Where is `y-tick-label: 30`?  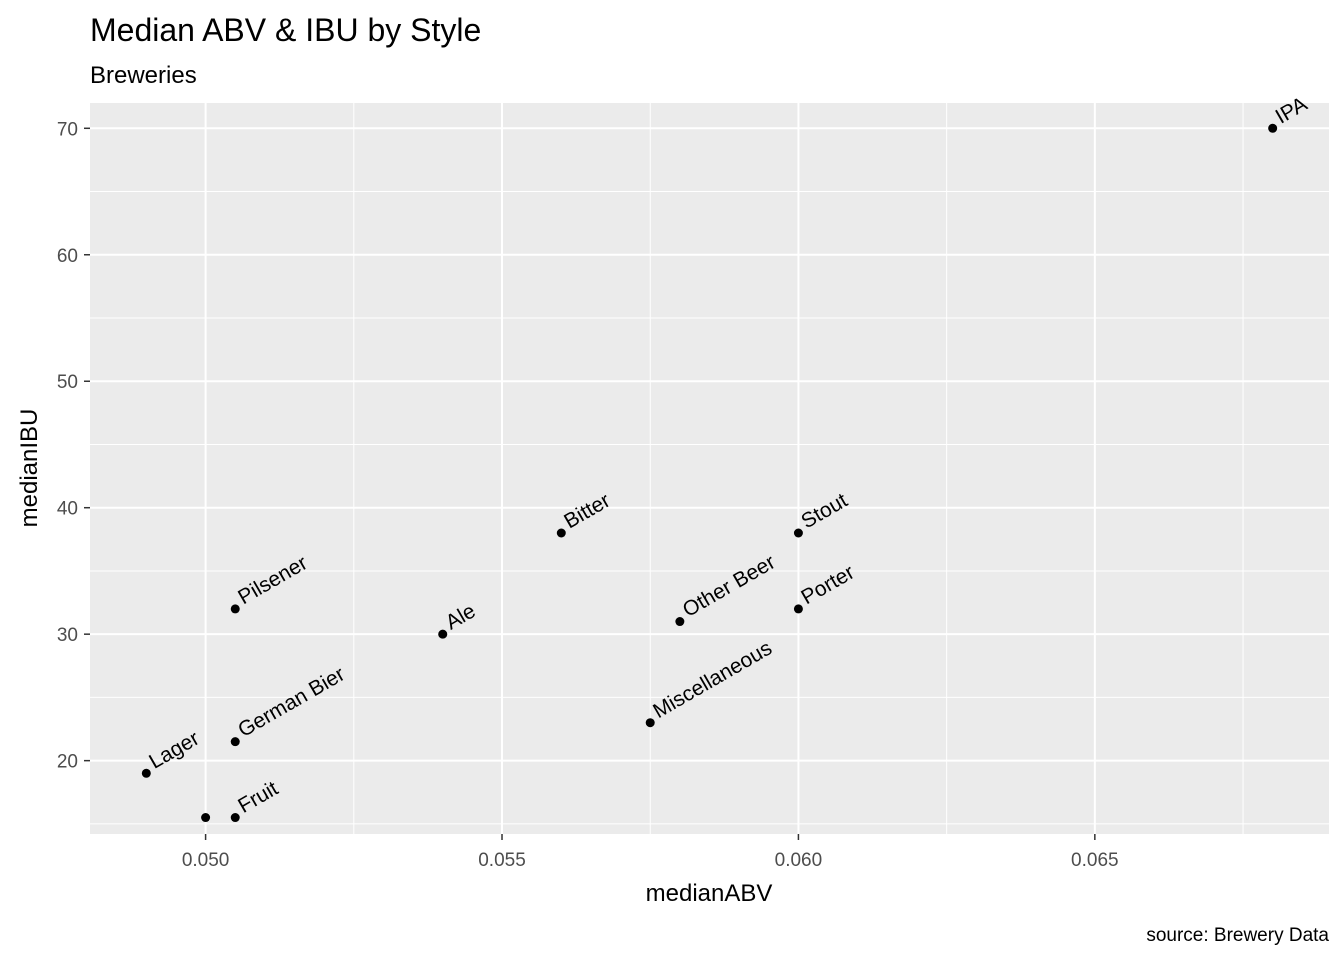 y-tick-label: 30 is located at coordinates (67, 635).